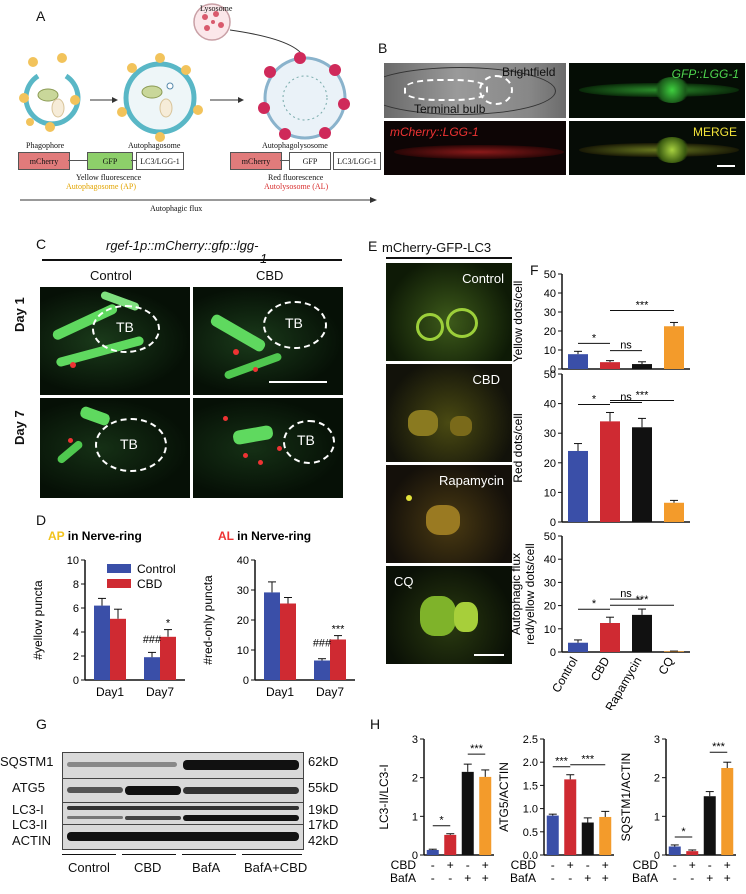  Describe the element at coordinates (483, 278) in the screenshot. I see `e-label: Control` at that location.